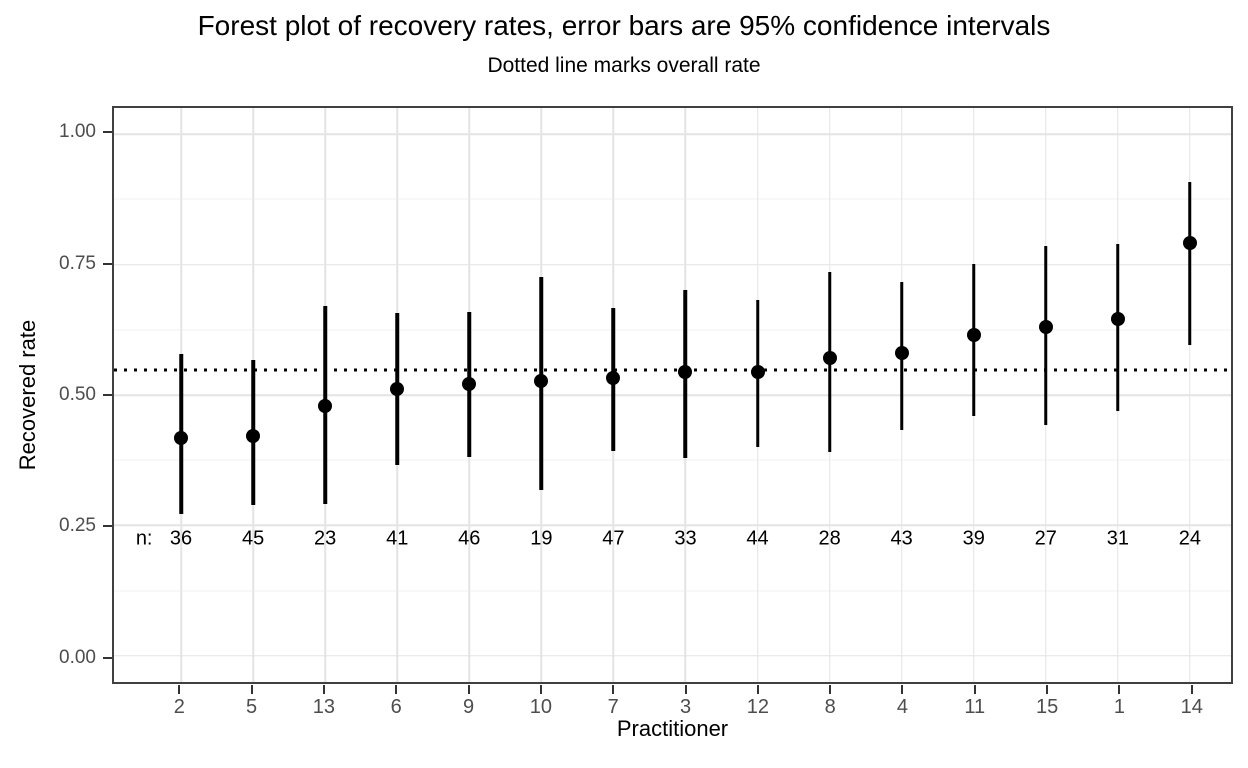 The width and height of the screenshot is (1248, 768). I want to click on n-label: 24, so click(1190, 538).